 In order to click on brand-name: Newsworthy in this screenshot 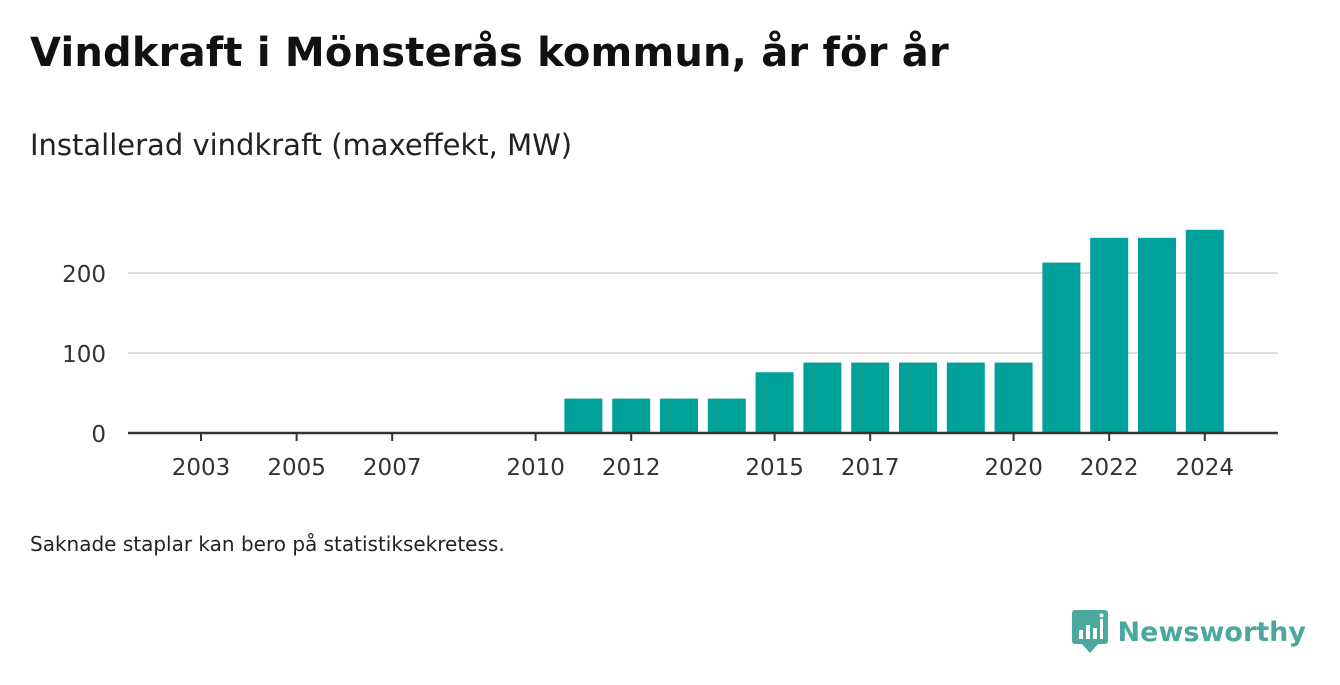, I will do `click(1211, 632)`.